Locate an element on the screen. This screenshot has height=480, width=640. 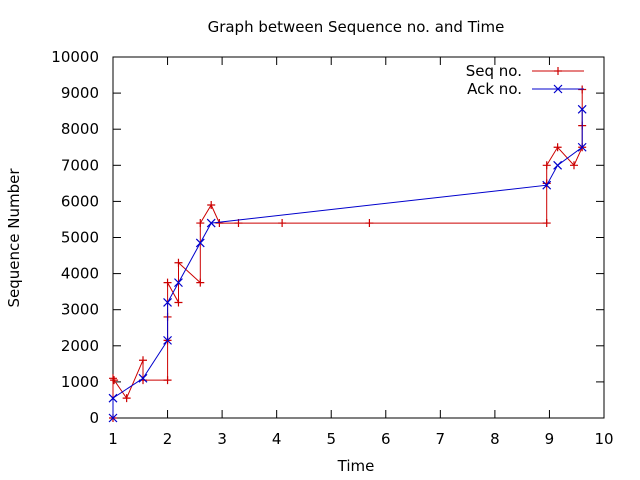
y-tick-label: 0 is located at coordinates (94, 418).